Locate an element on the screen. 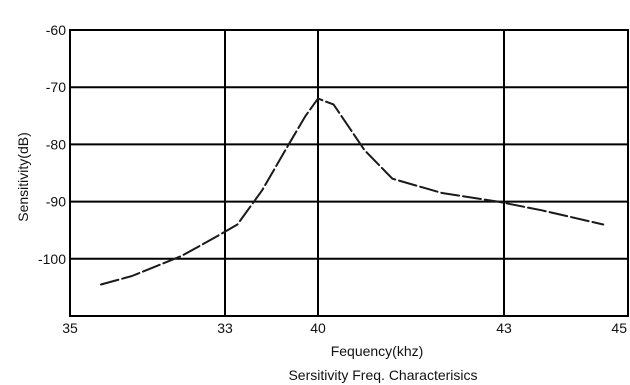 This screenshot has height=385, width=630. y-tick-label: -80 is located at coordinates (56, 144).